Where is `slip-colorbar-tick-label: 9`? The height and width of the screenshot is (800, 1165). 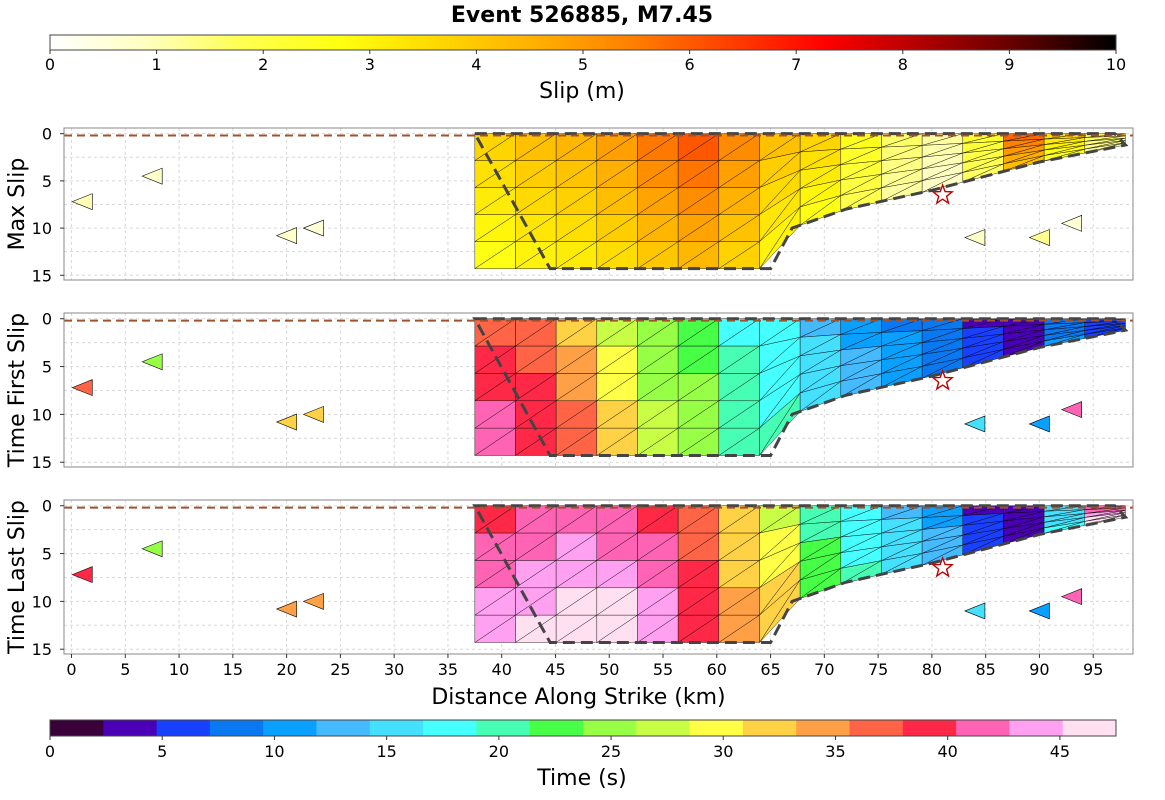
slip-colorbar-tick-label: 9 is located at coordinates (1009, 64).